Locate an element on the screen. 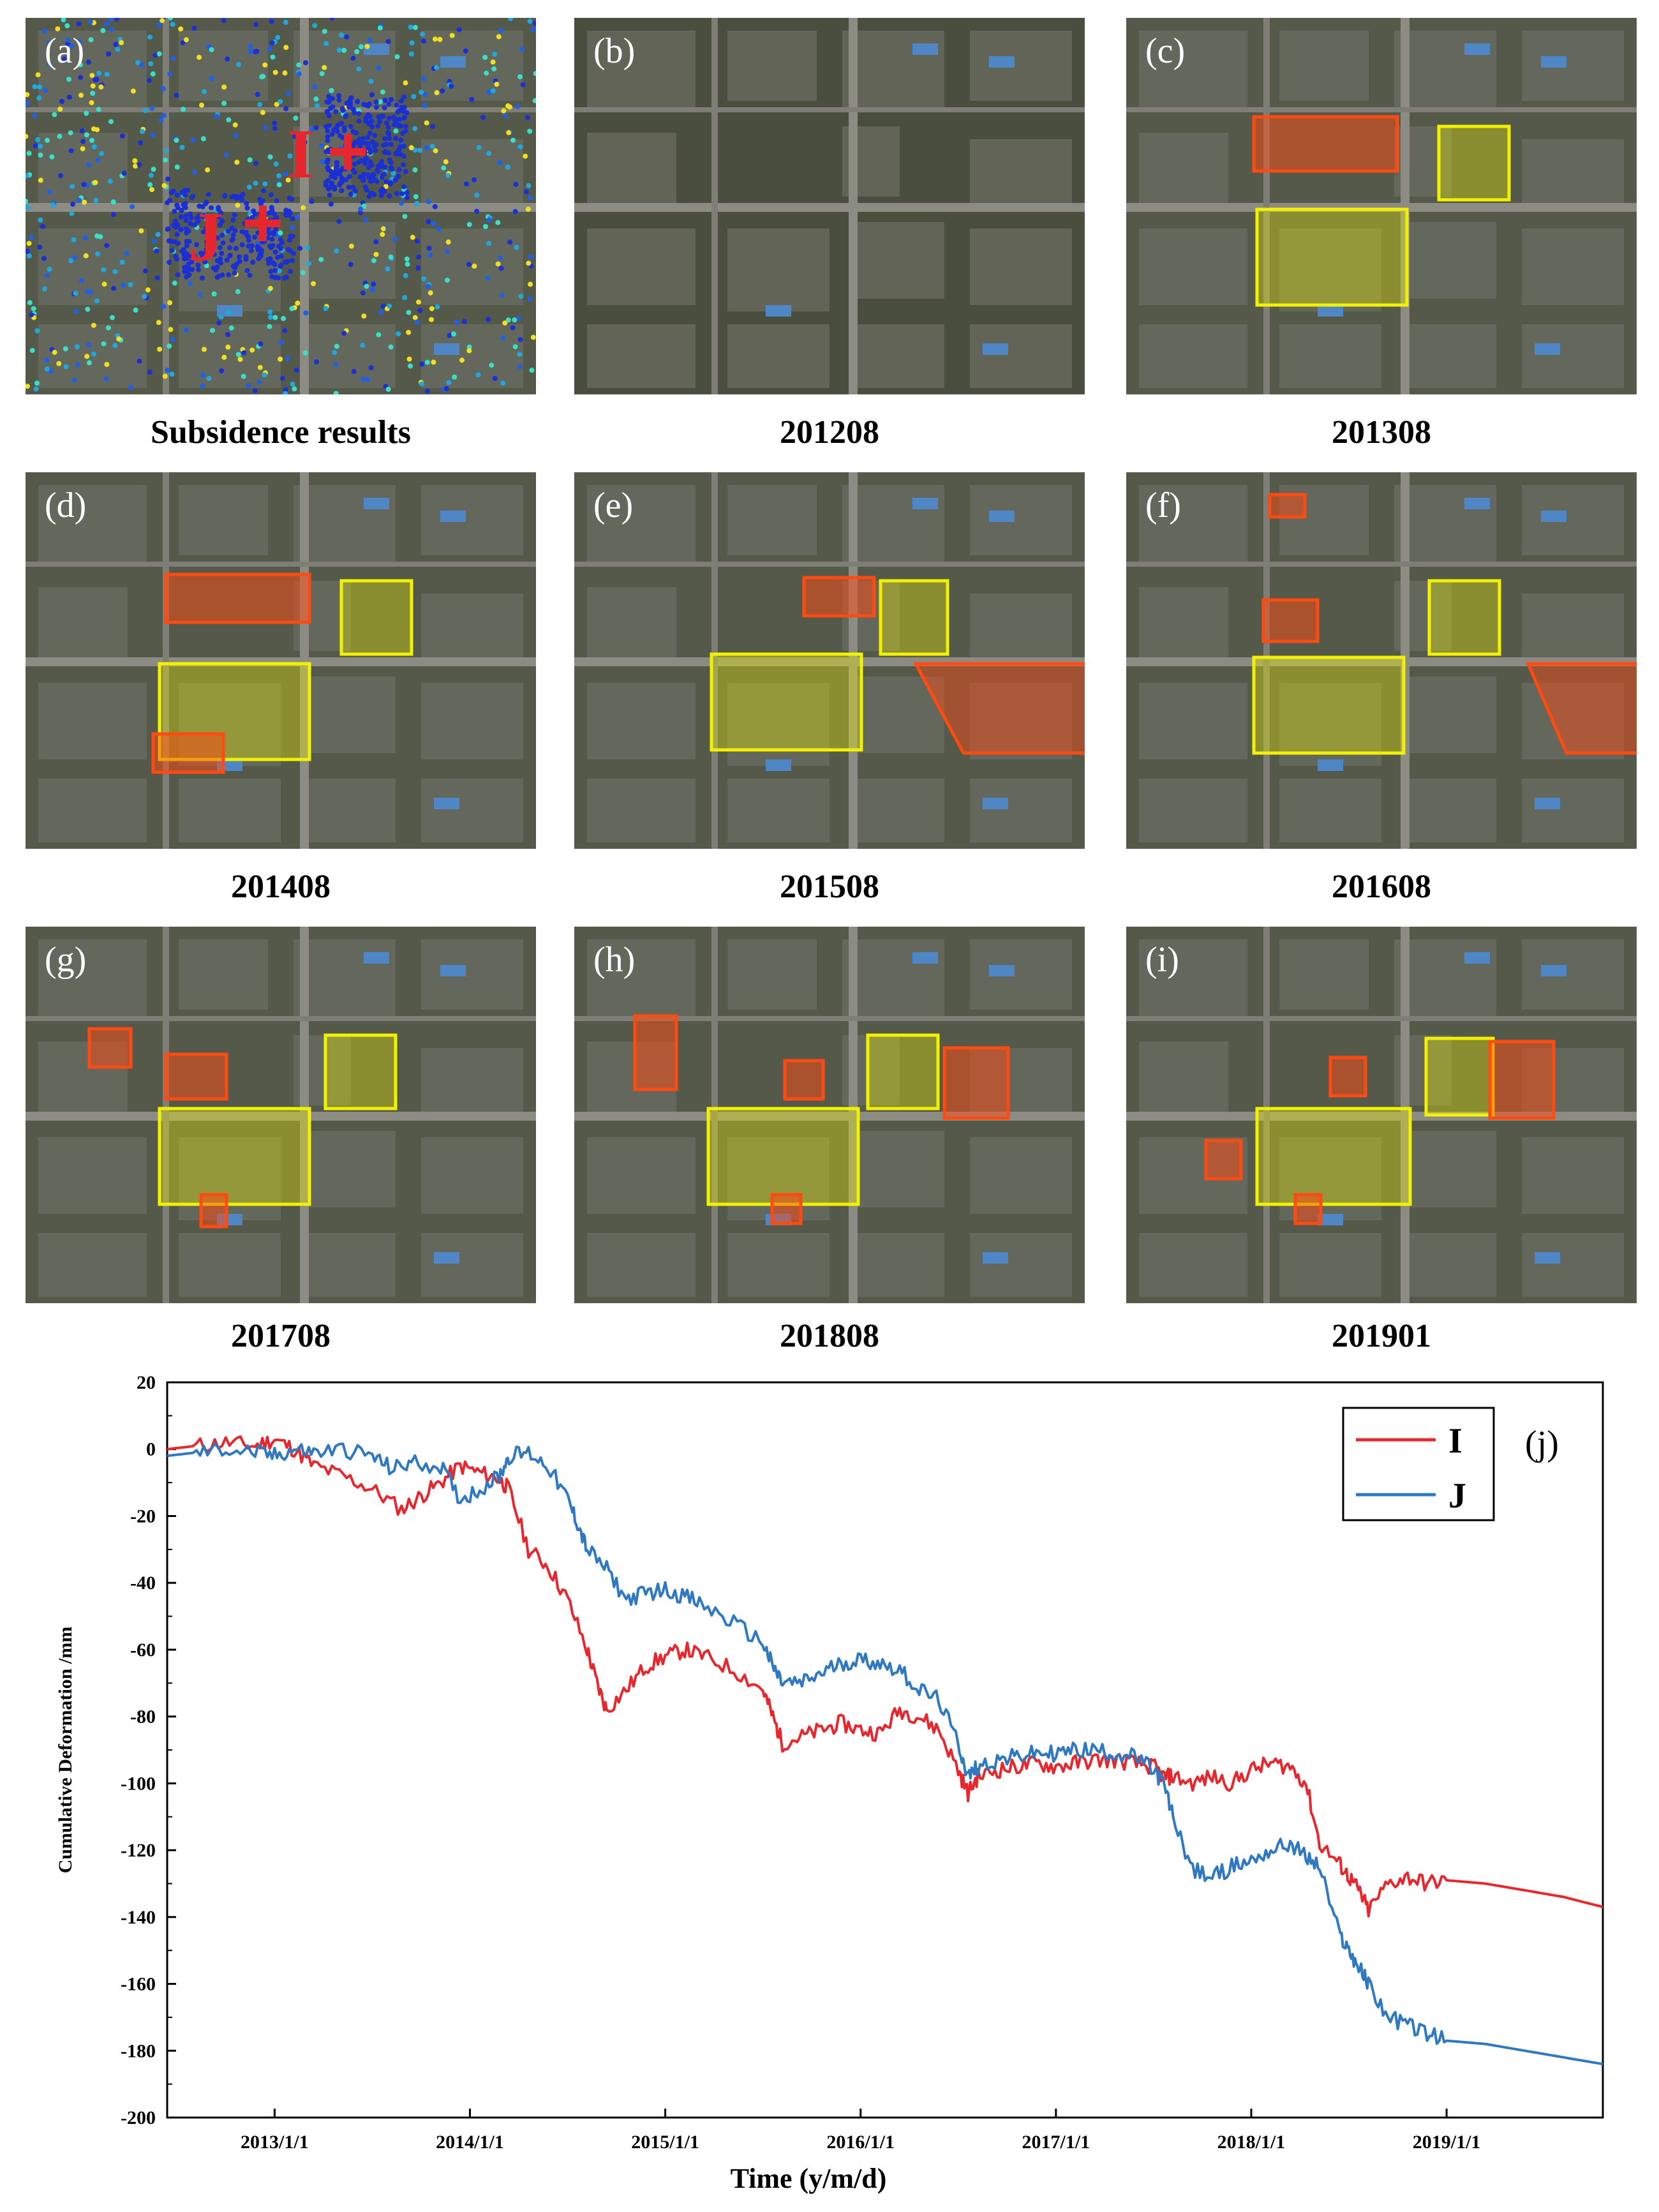 Image resolution: width=1659 pixels, height=2212 pixels. y-tick-label: -140 is located at coordinates (138, 1917).